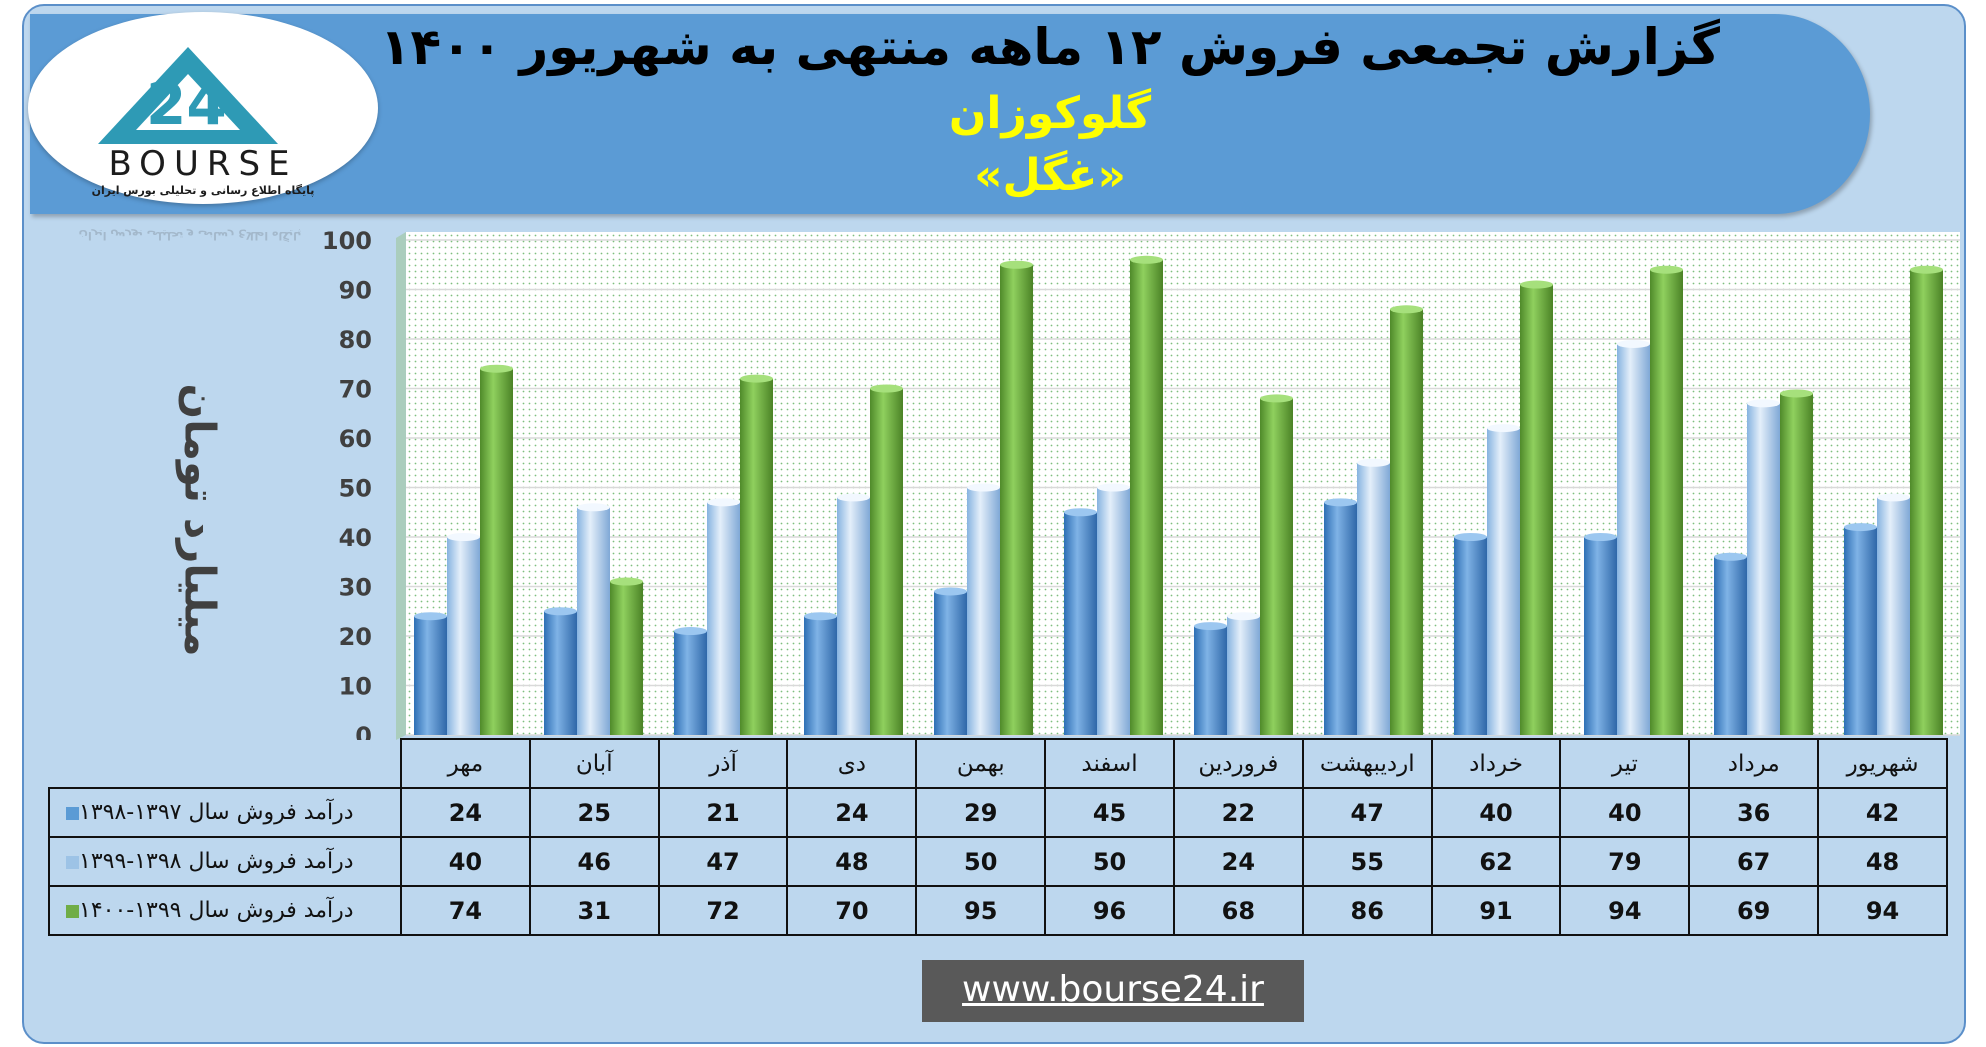 This screenshot has height=1047, width=1986. Describe the element at coordinates (1882, 910) in the screenshot. I see `data-label: 94` at that location.